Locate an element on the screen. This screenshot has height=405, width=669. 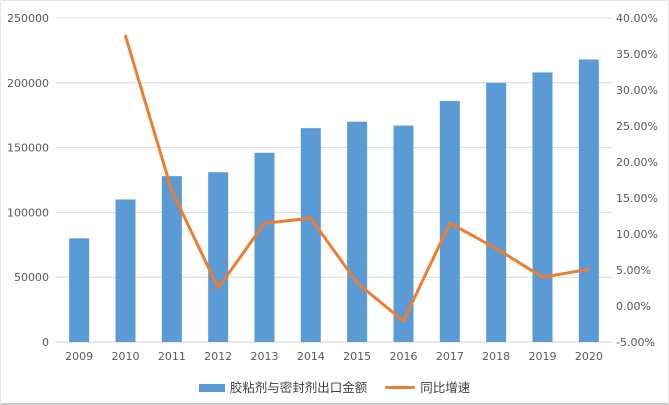
y-axis-label-right: 10.00% is located at coordinates (637, 234).